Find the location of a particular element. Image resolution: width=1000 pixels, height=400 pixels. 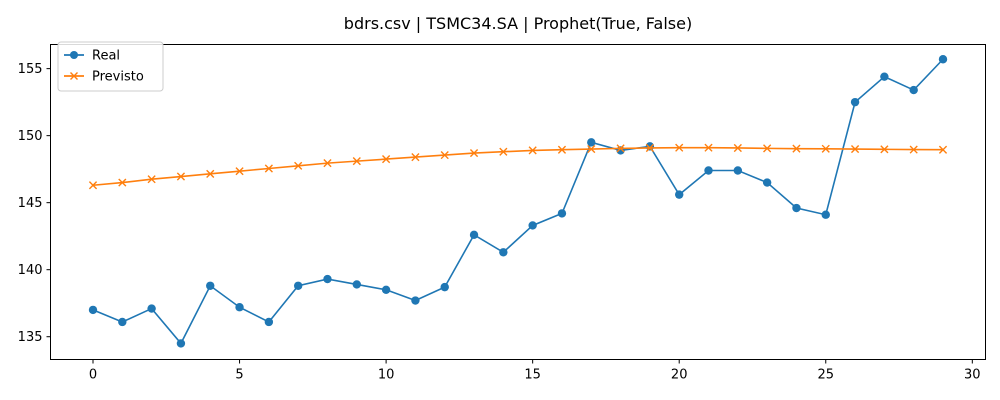

x-axis: 0 5 10 15 20 25 30 is located at coordinates (535, 371).